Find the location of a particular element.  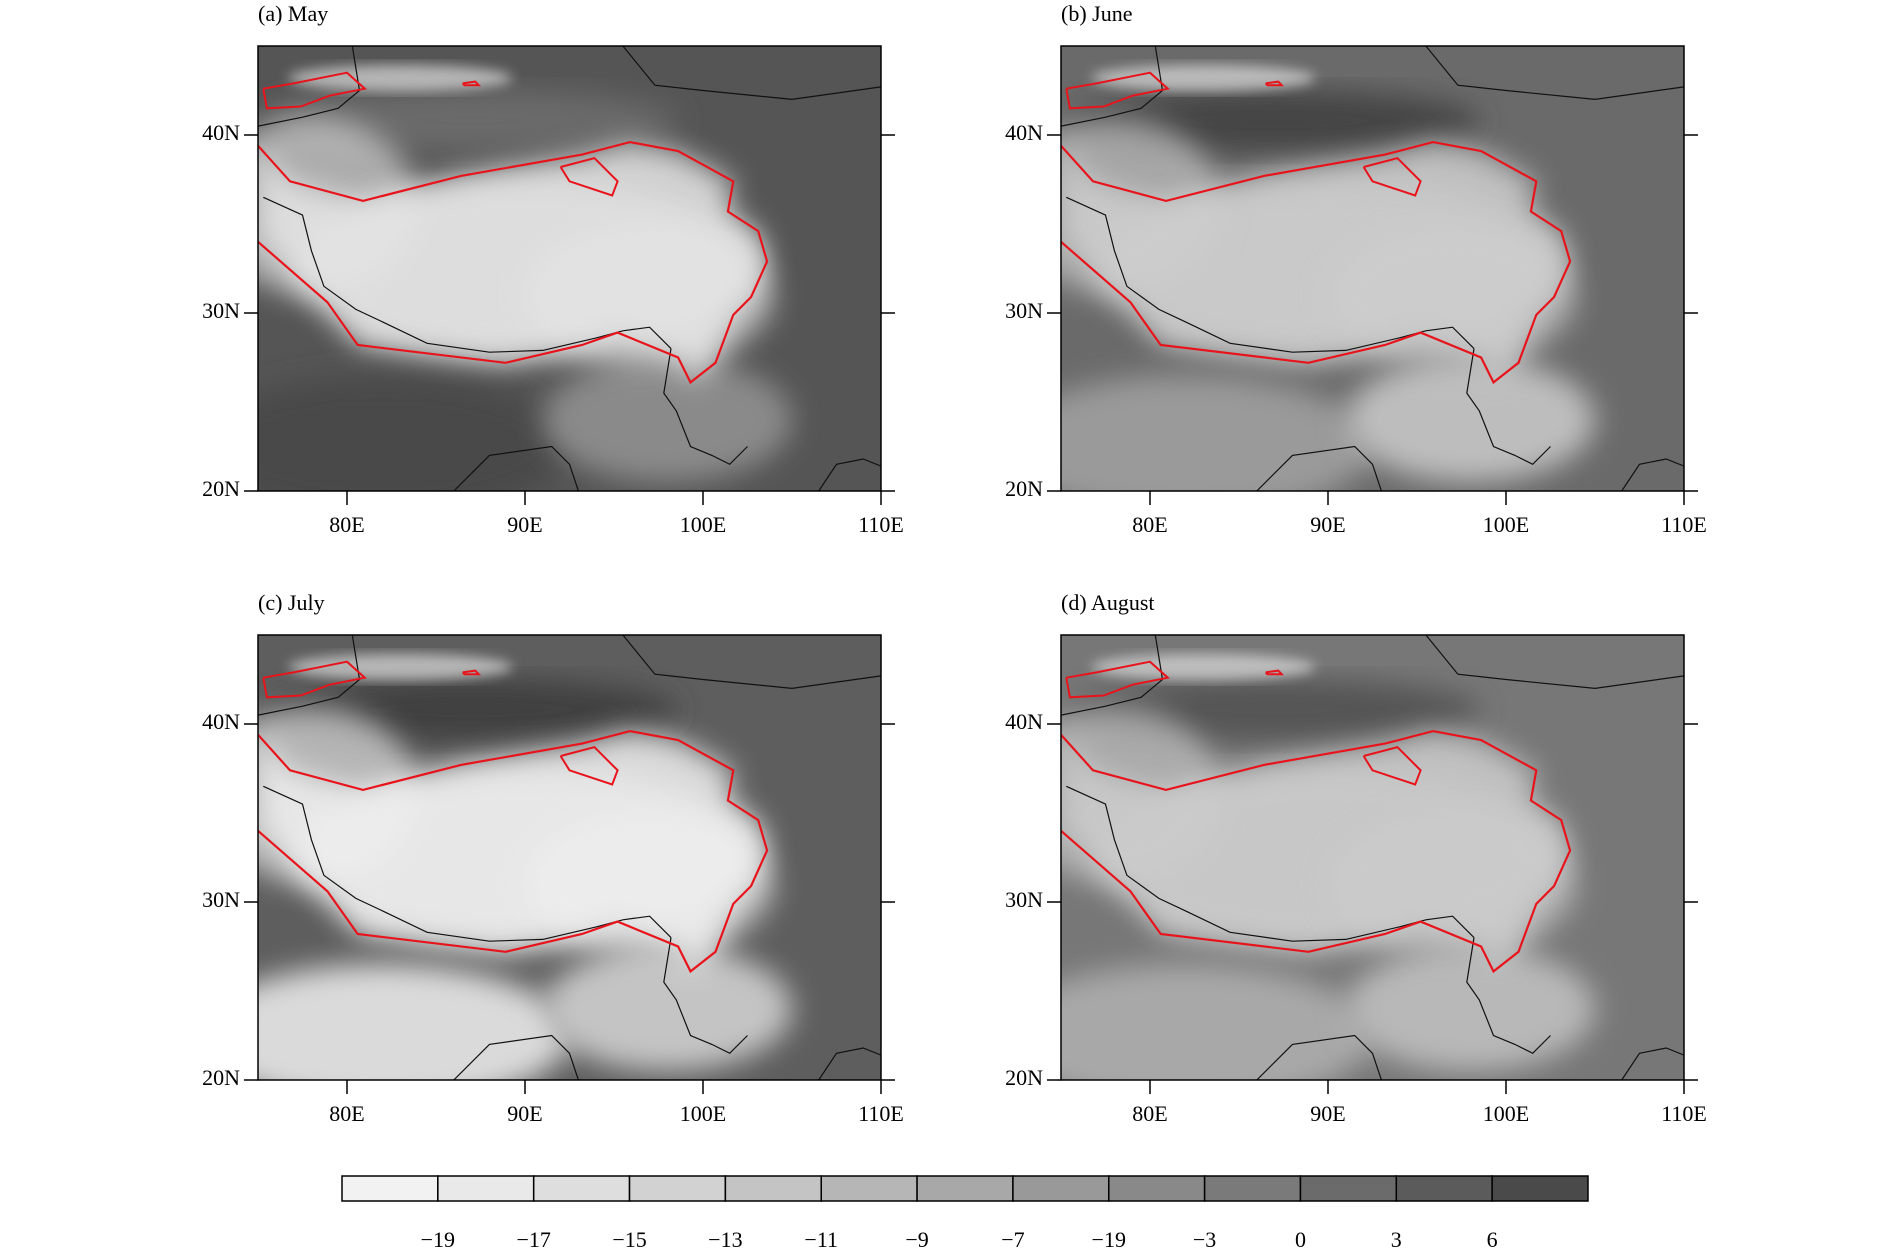

colorbar-label: 3 is located at coordinates (1396, 1239).